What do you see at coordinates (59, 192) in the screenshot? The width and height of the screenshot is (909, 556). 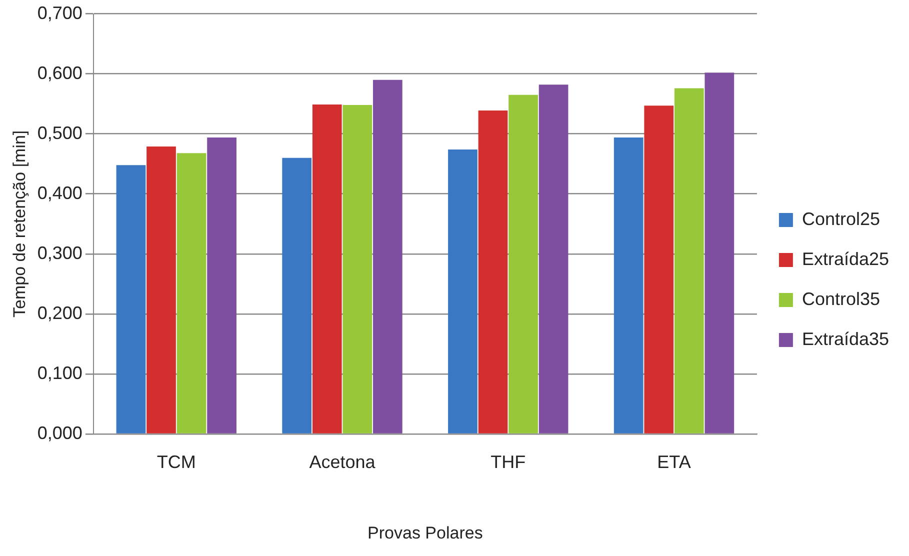 I see `y-tick-label: 0,400` at bounding box center [59, 192].